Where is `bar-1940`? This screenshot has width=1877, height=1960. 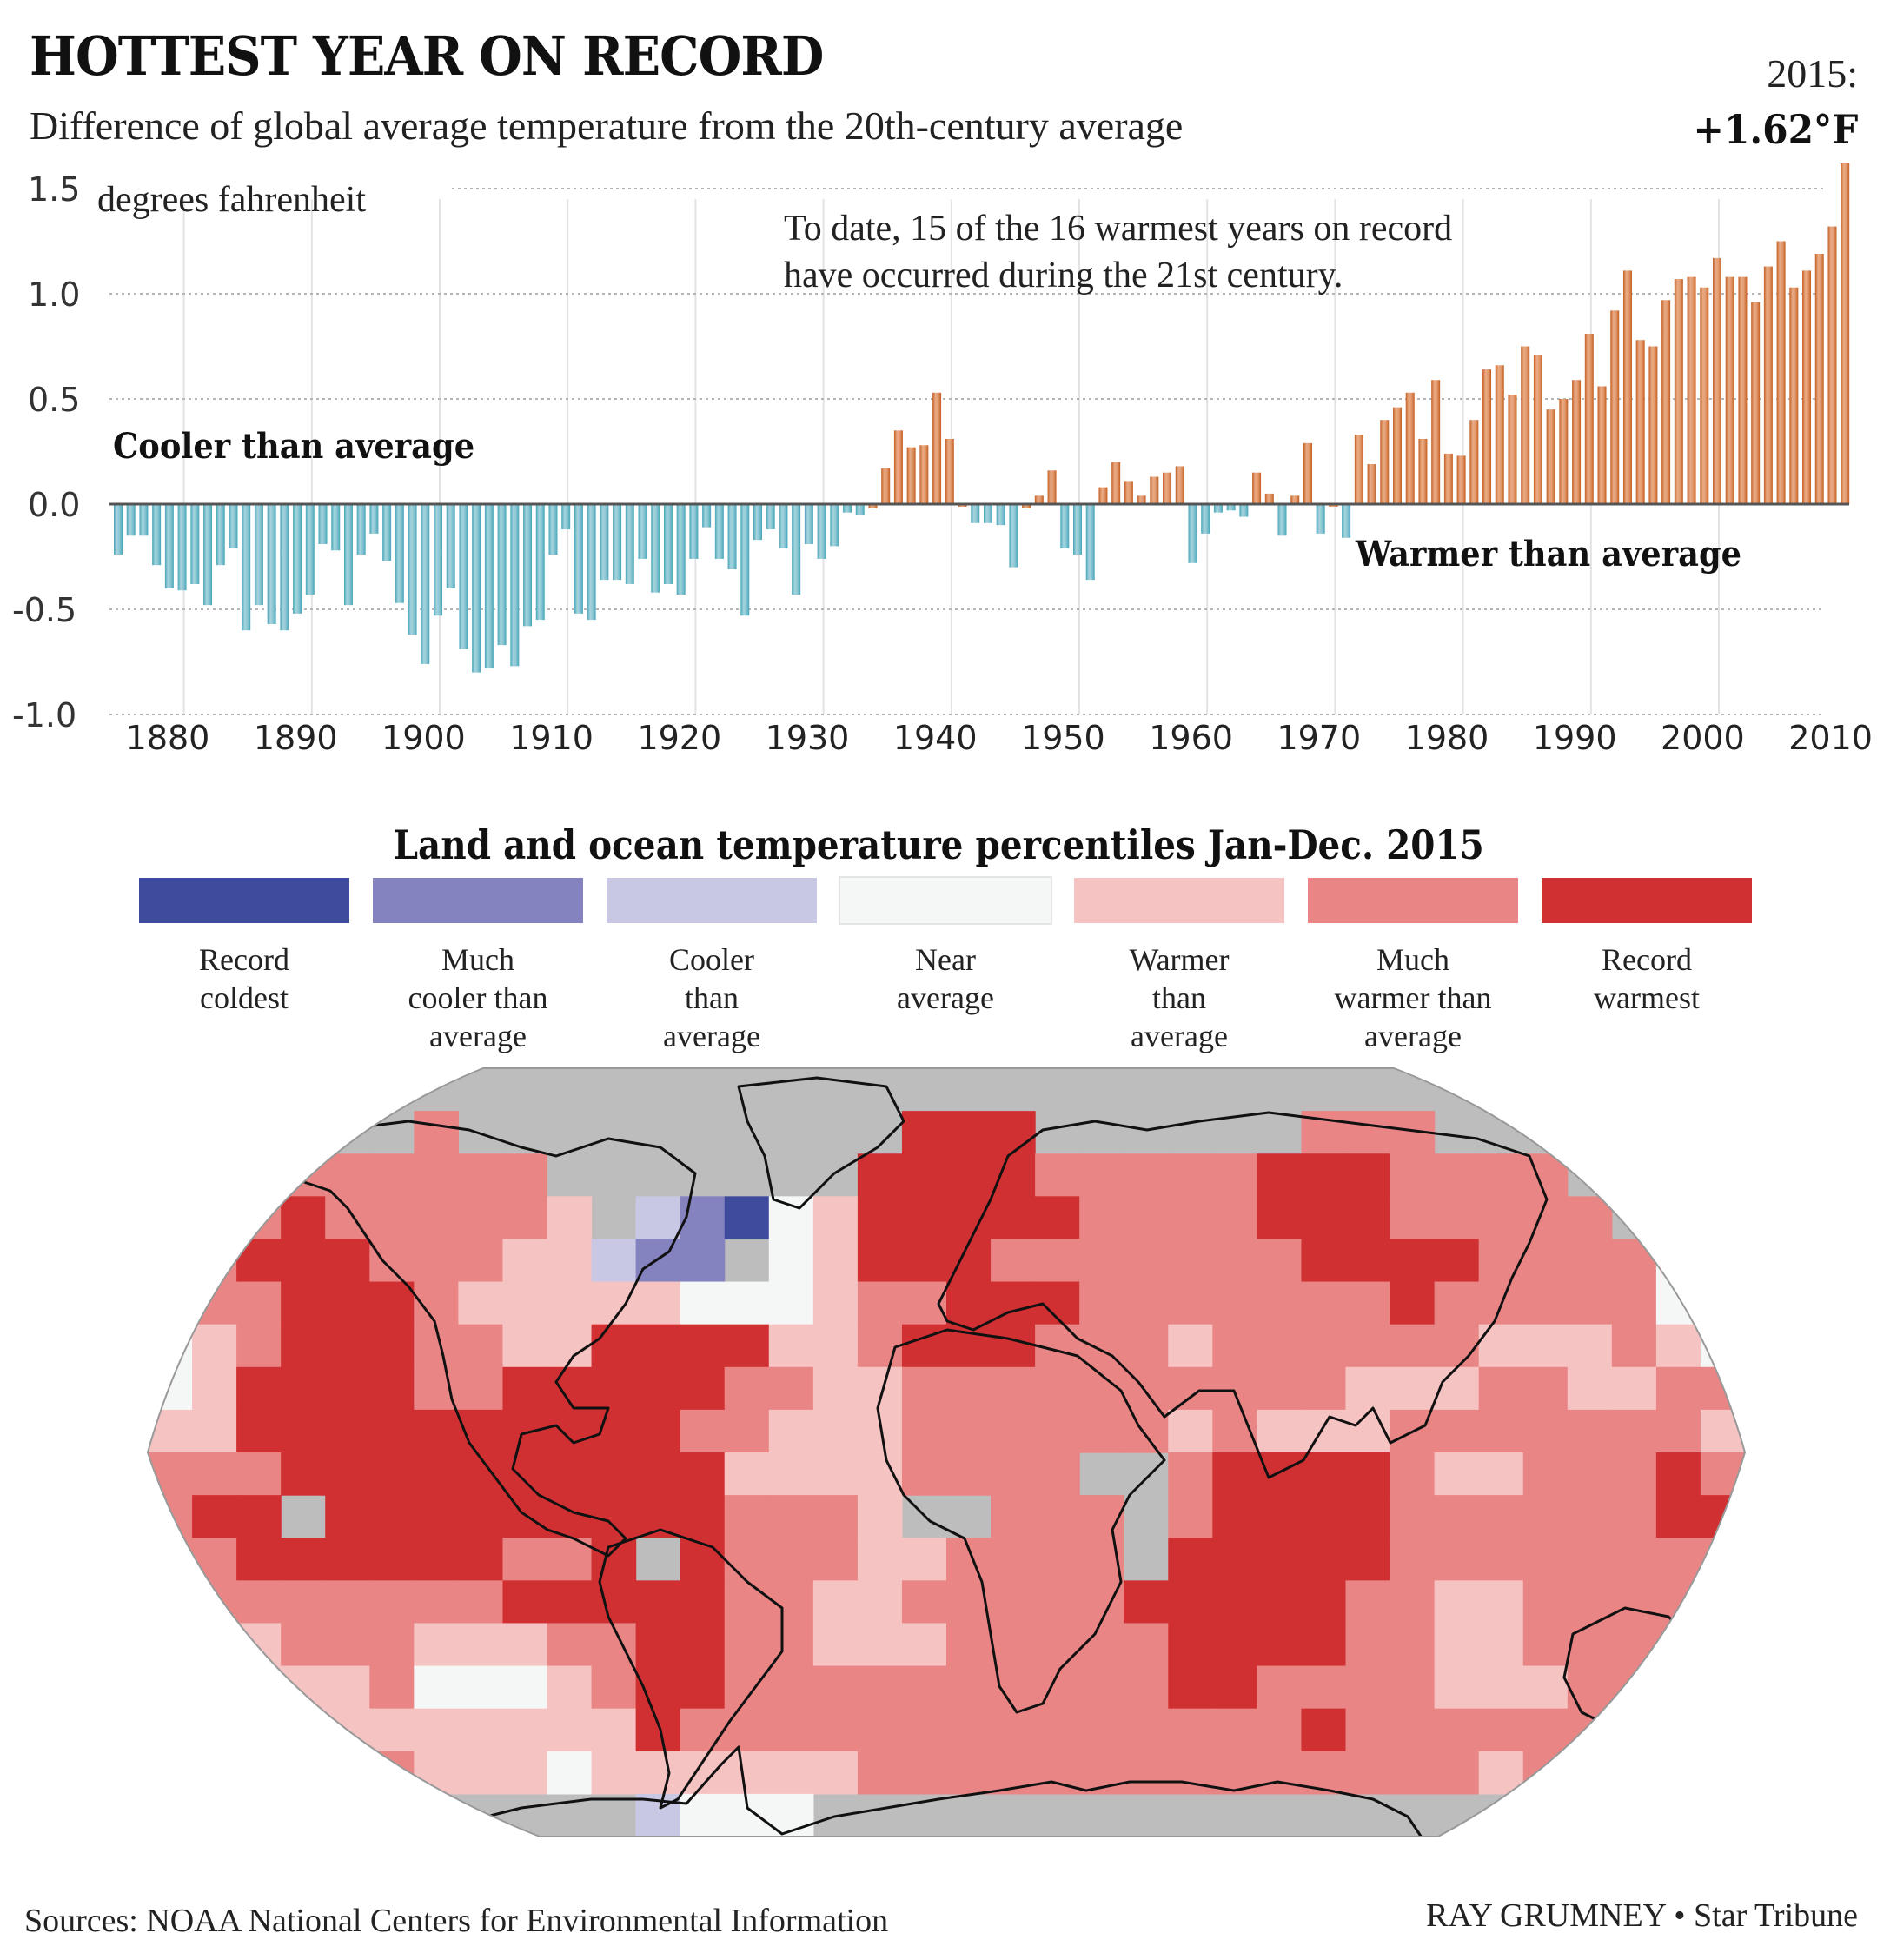 bar-1940 is located at coordinates (886, 486).